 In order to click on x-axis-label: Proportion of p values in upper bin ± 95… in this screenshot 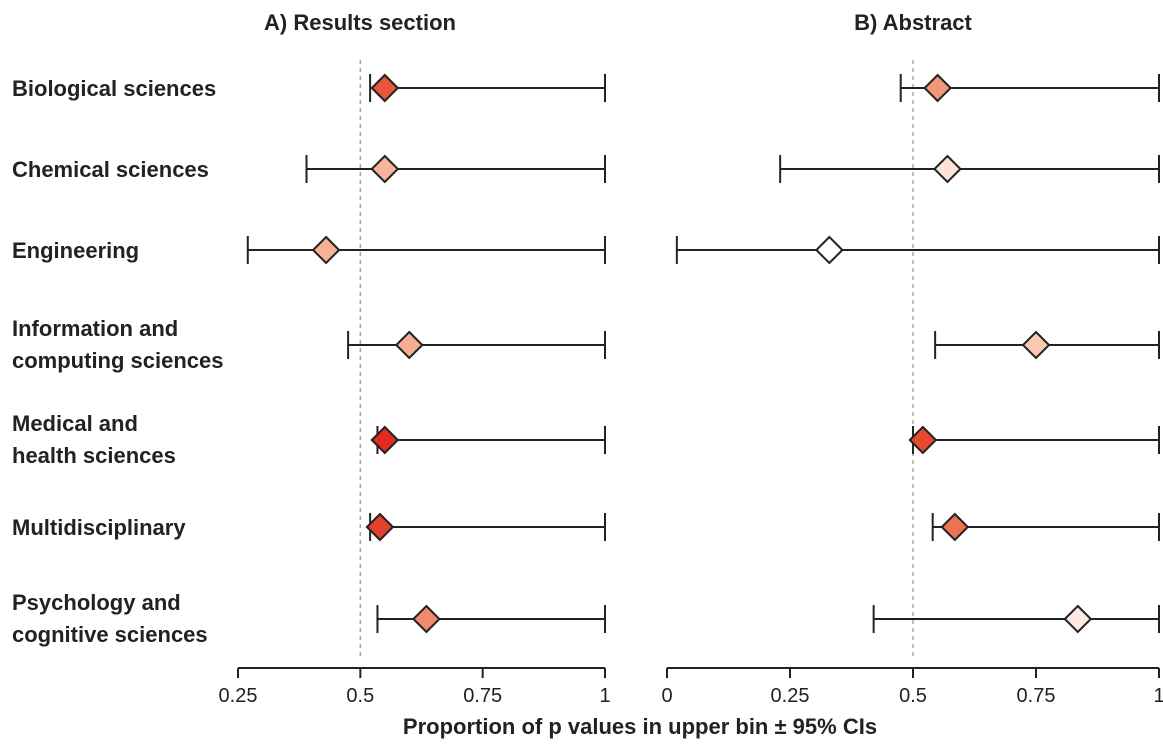, I will do `click(640, 726)`.